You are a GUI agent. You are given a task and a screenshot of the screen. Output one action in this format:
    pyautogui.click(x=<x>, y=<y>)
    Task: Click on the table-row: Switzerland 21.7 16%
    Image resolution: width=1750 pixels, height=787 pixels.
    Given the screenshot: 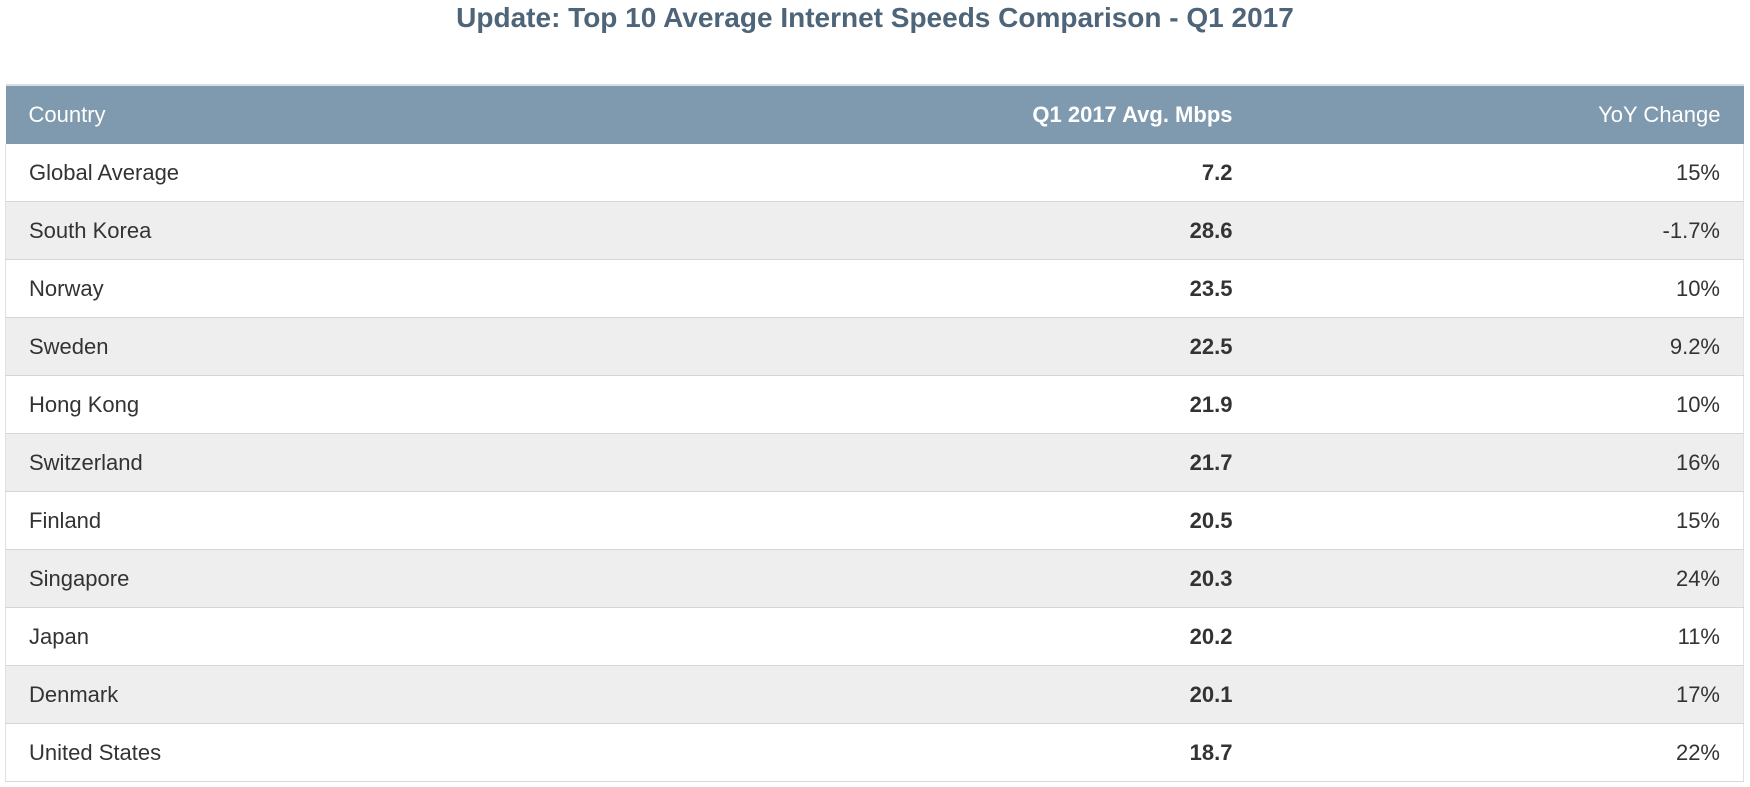 What is the action you would take?
    pyautogui.click(x=874, y=462)
    